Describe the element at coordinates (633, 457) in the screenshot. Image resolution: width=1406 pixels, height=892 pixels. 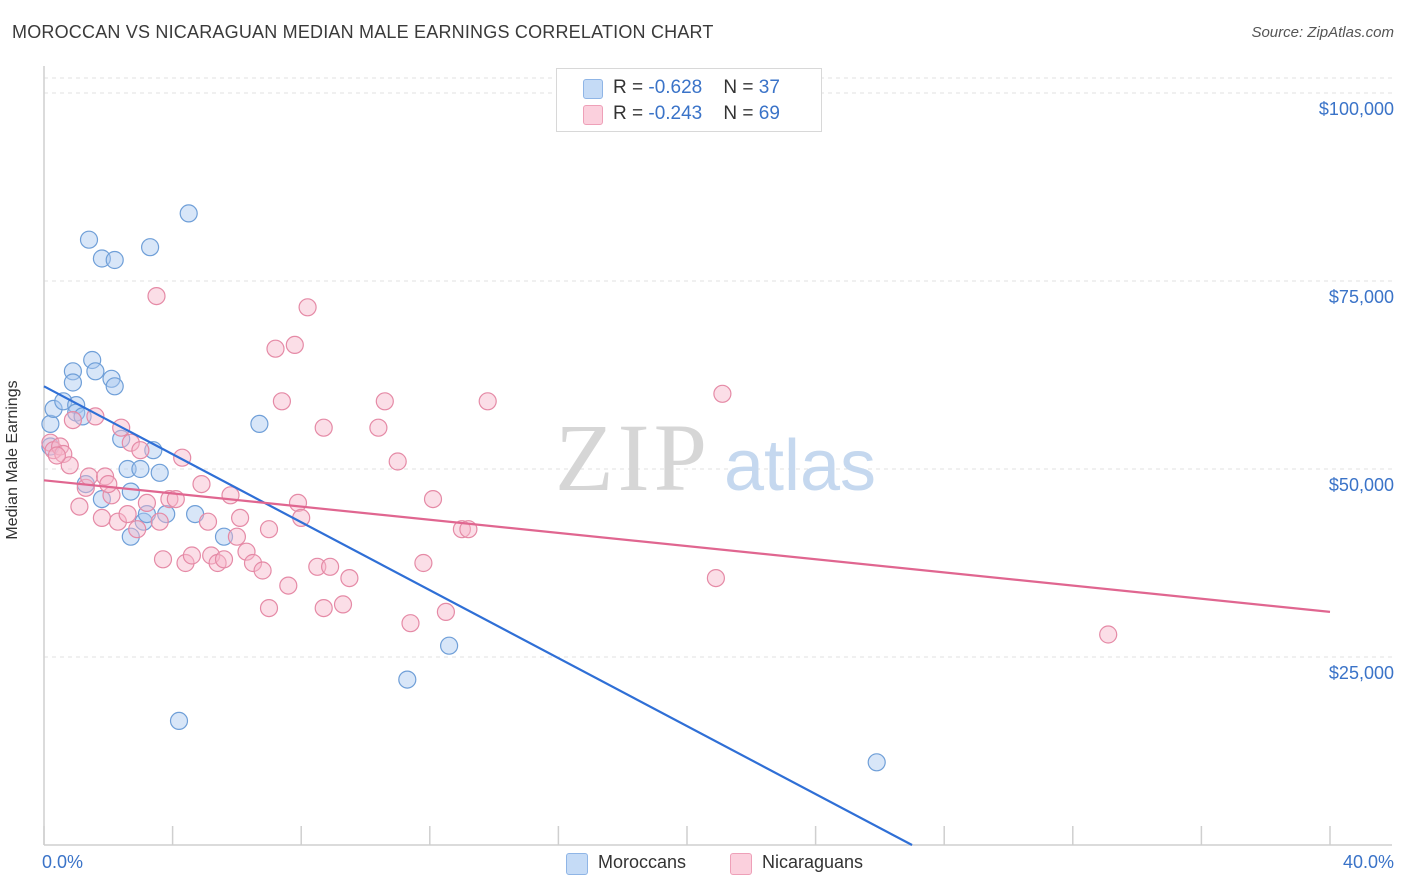
I see `watermark-zip: ZIP` at that location.